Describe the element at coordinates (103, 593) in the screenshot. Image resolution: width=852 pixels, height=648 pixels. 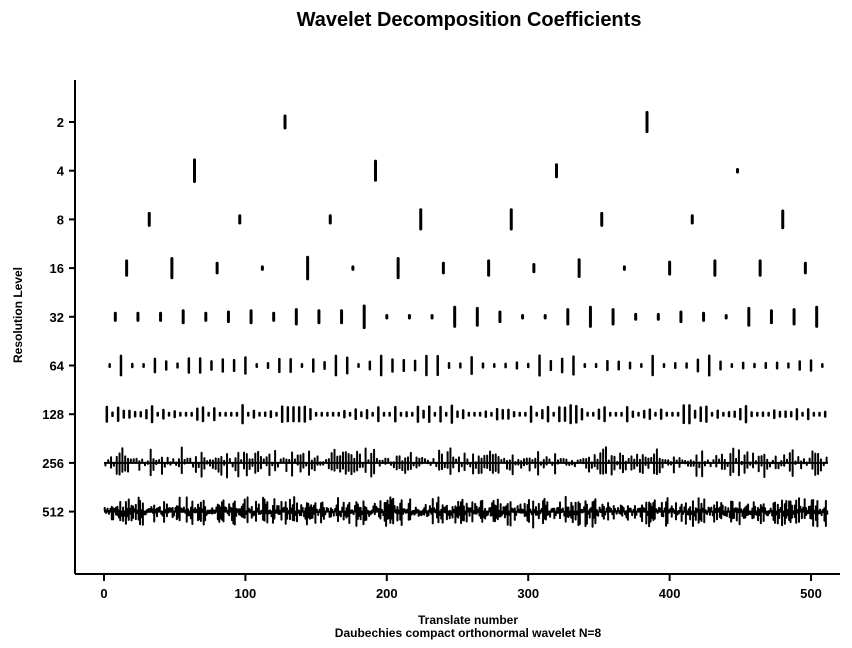
I see `x-tick-label: 0` at that location.